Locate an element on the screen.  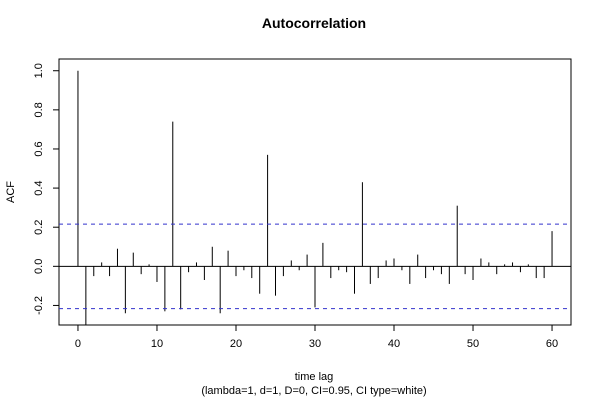
y-tick-label: 0.6 is located at coordinates (39, 148).